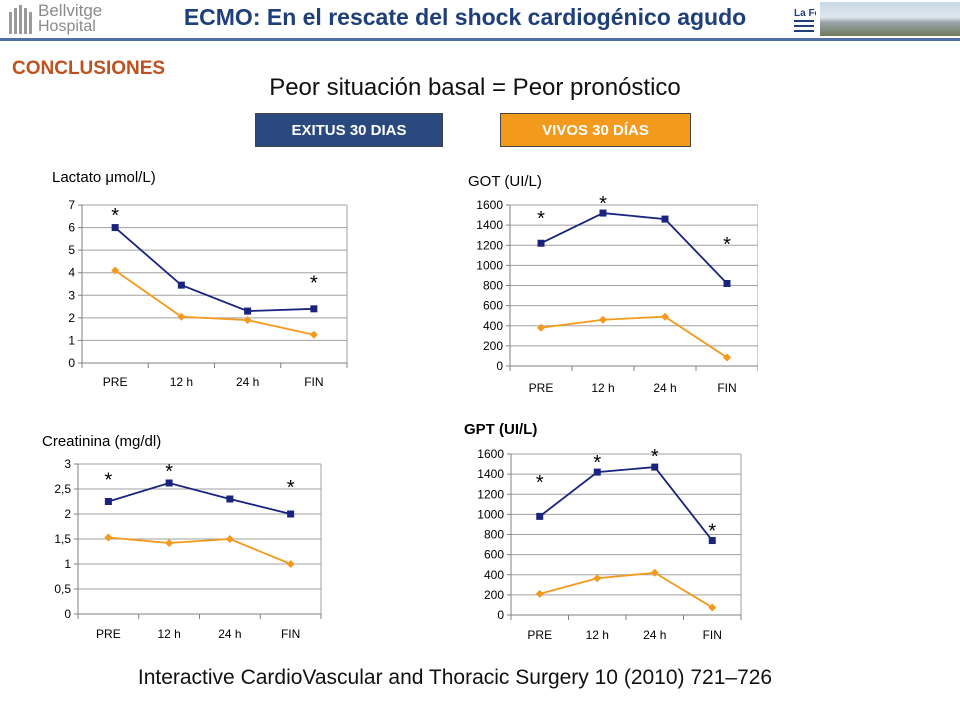 This screenshot has height=720, width=960. I want to click on logo-sub: Hospital, so click(67, 26).